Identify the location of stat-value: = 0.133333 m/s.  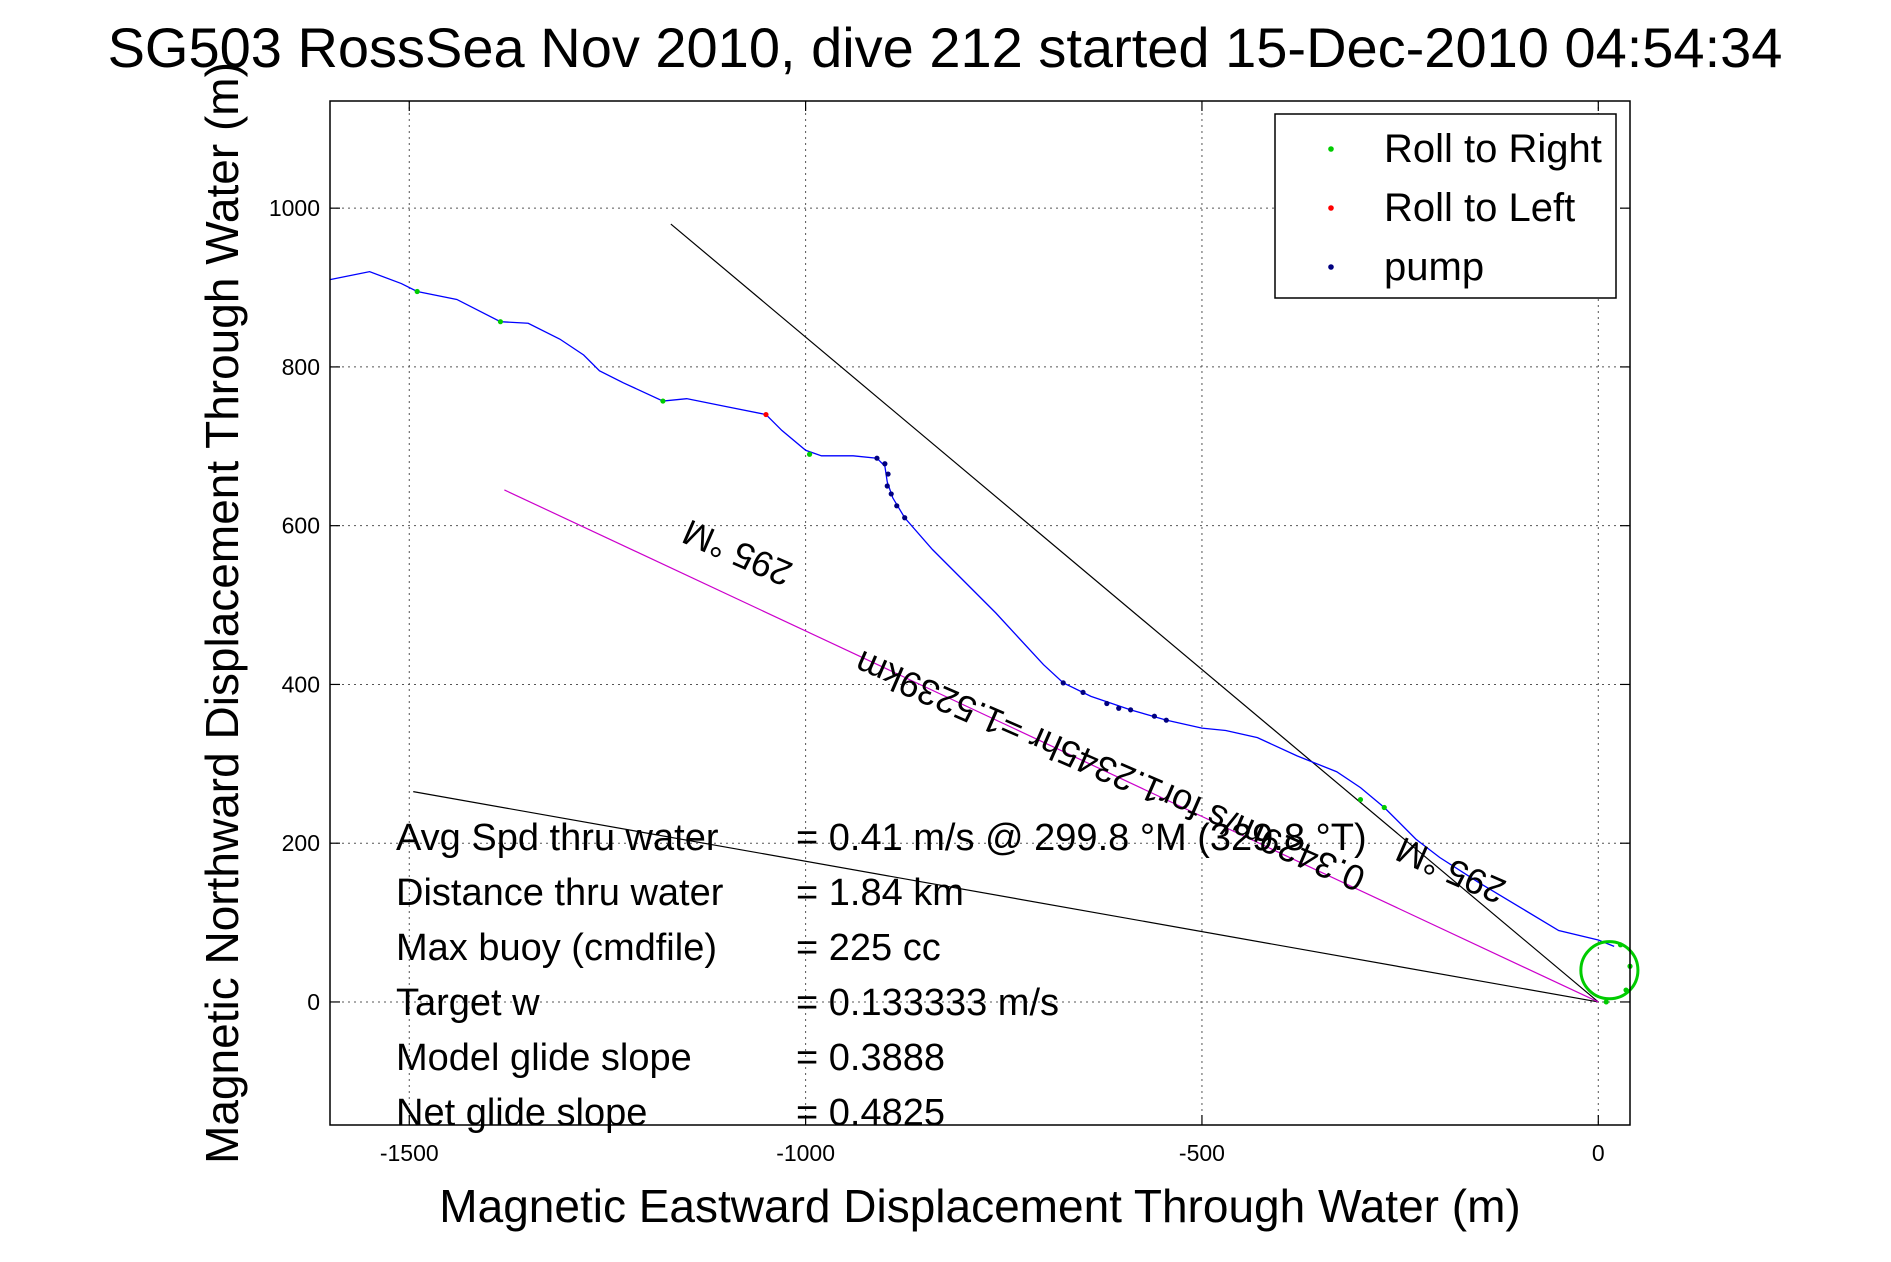
(927, 1003).